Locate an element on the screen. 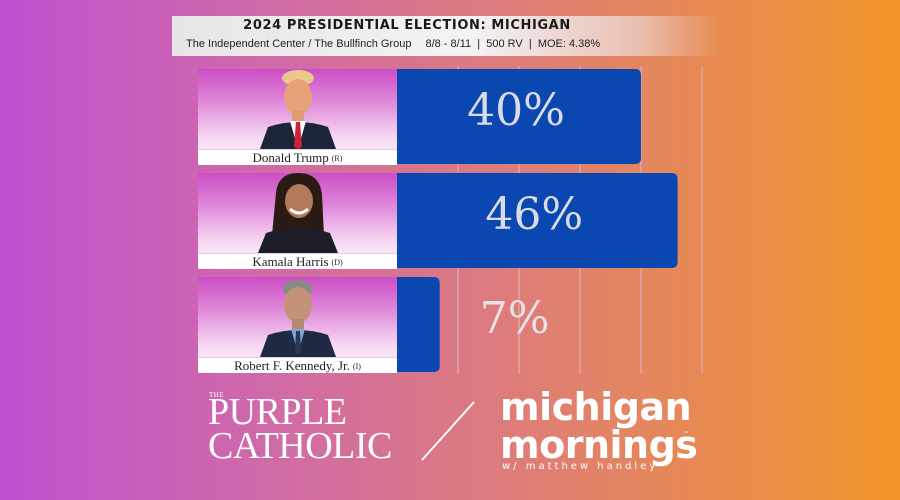 This screenshot has height=500, width=900. bar-trump is located at coordinates (519, 116).